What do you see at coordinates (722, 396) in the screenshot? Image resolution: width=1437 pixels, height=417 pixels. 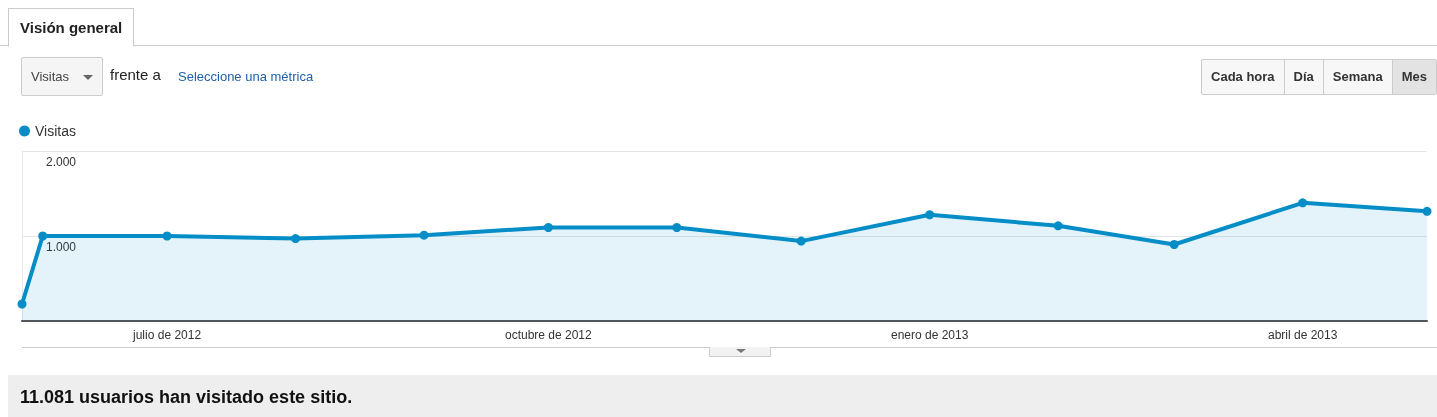 I see `text: 11.081 usuarios han visitado este sitio.` at bounding box center [722, 396].